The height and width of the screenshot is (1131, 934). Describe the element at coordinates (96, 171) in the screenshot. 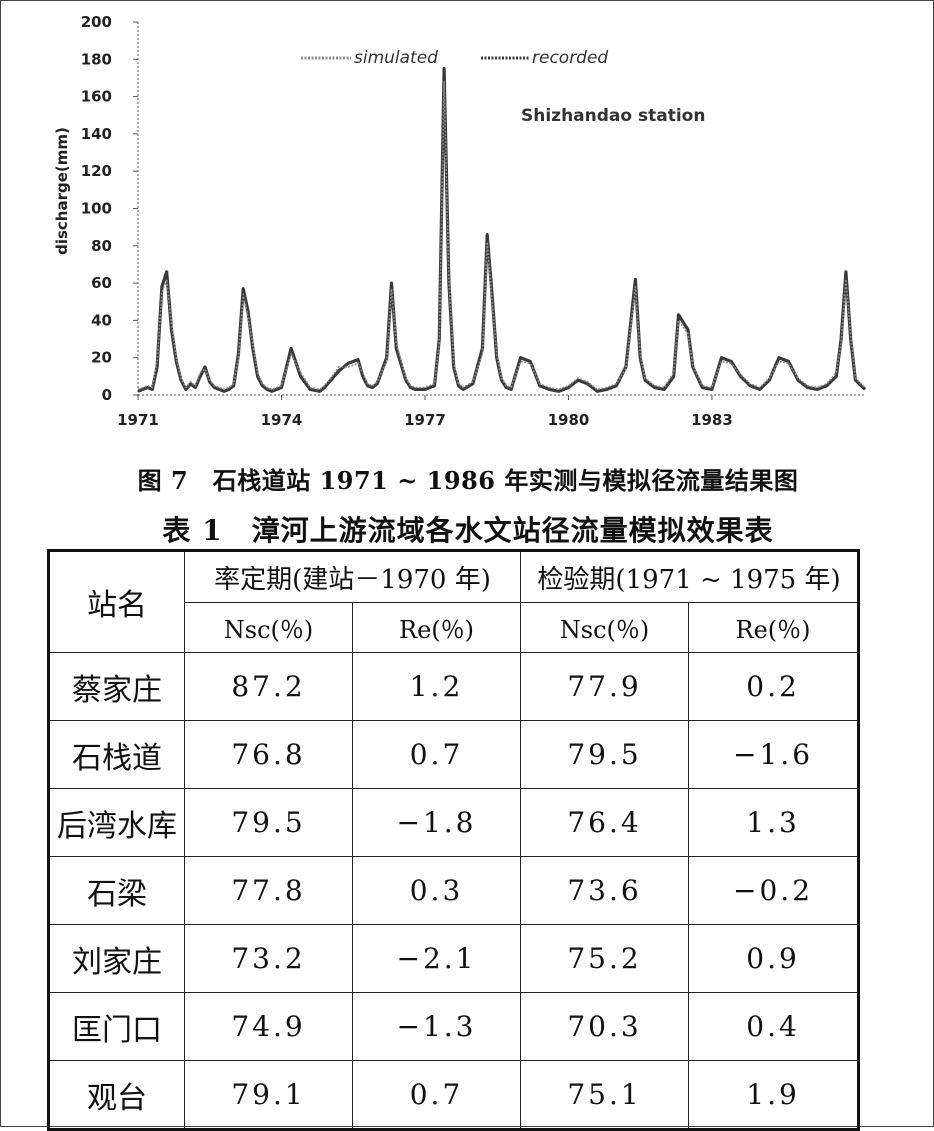

I see `y-tick-label: 120` at that location.